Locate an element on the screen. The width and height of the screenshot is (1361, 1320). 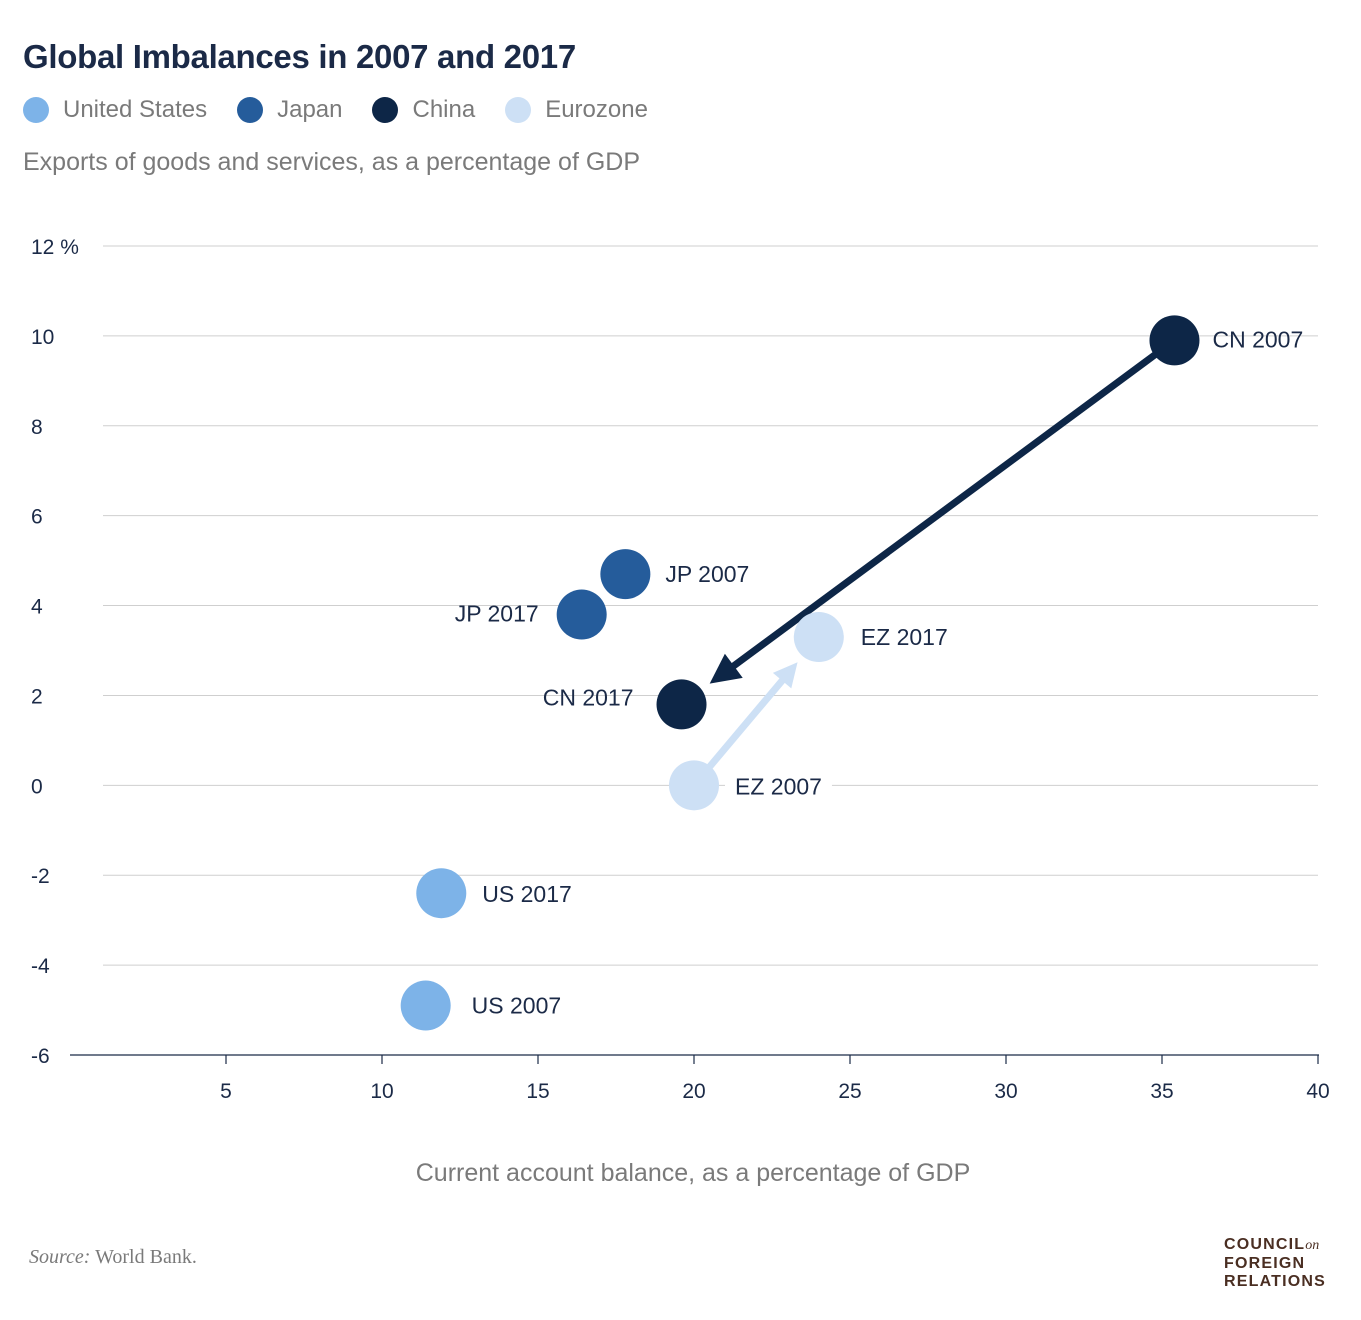
chart-title: Global Imbalances in 2007 and 2017 is located at coordinates (299, 56).